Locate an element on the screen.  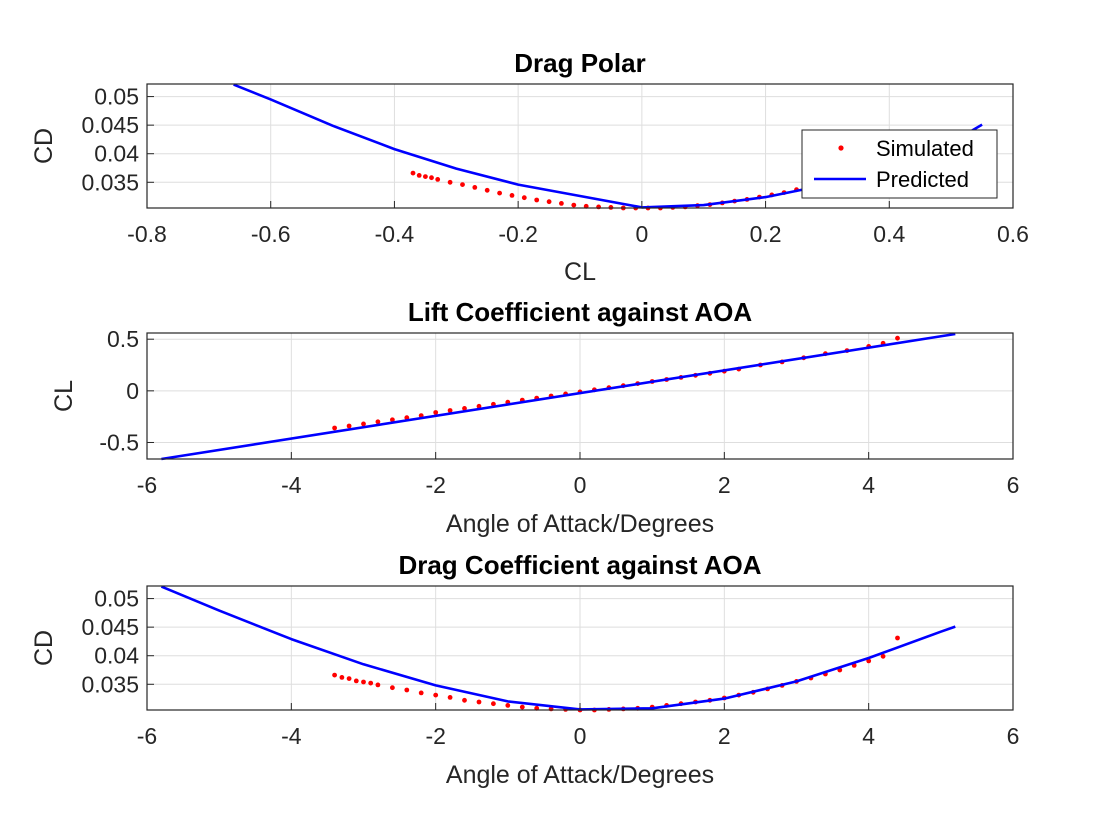
x-tick-label: 0.2 is located at coordinates (766, 234).